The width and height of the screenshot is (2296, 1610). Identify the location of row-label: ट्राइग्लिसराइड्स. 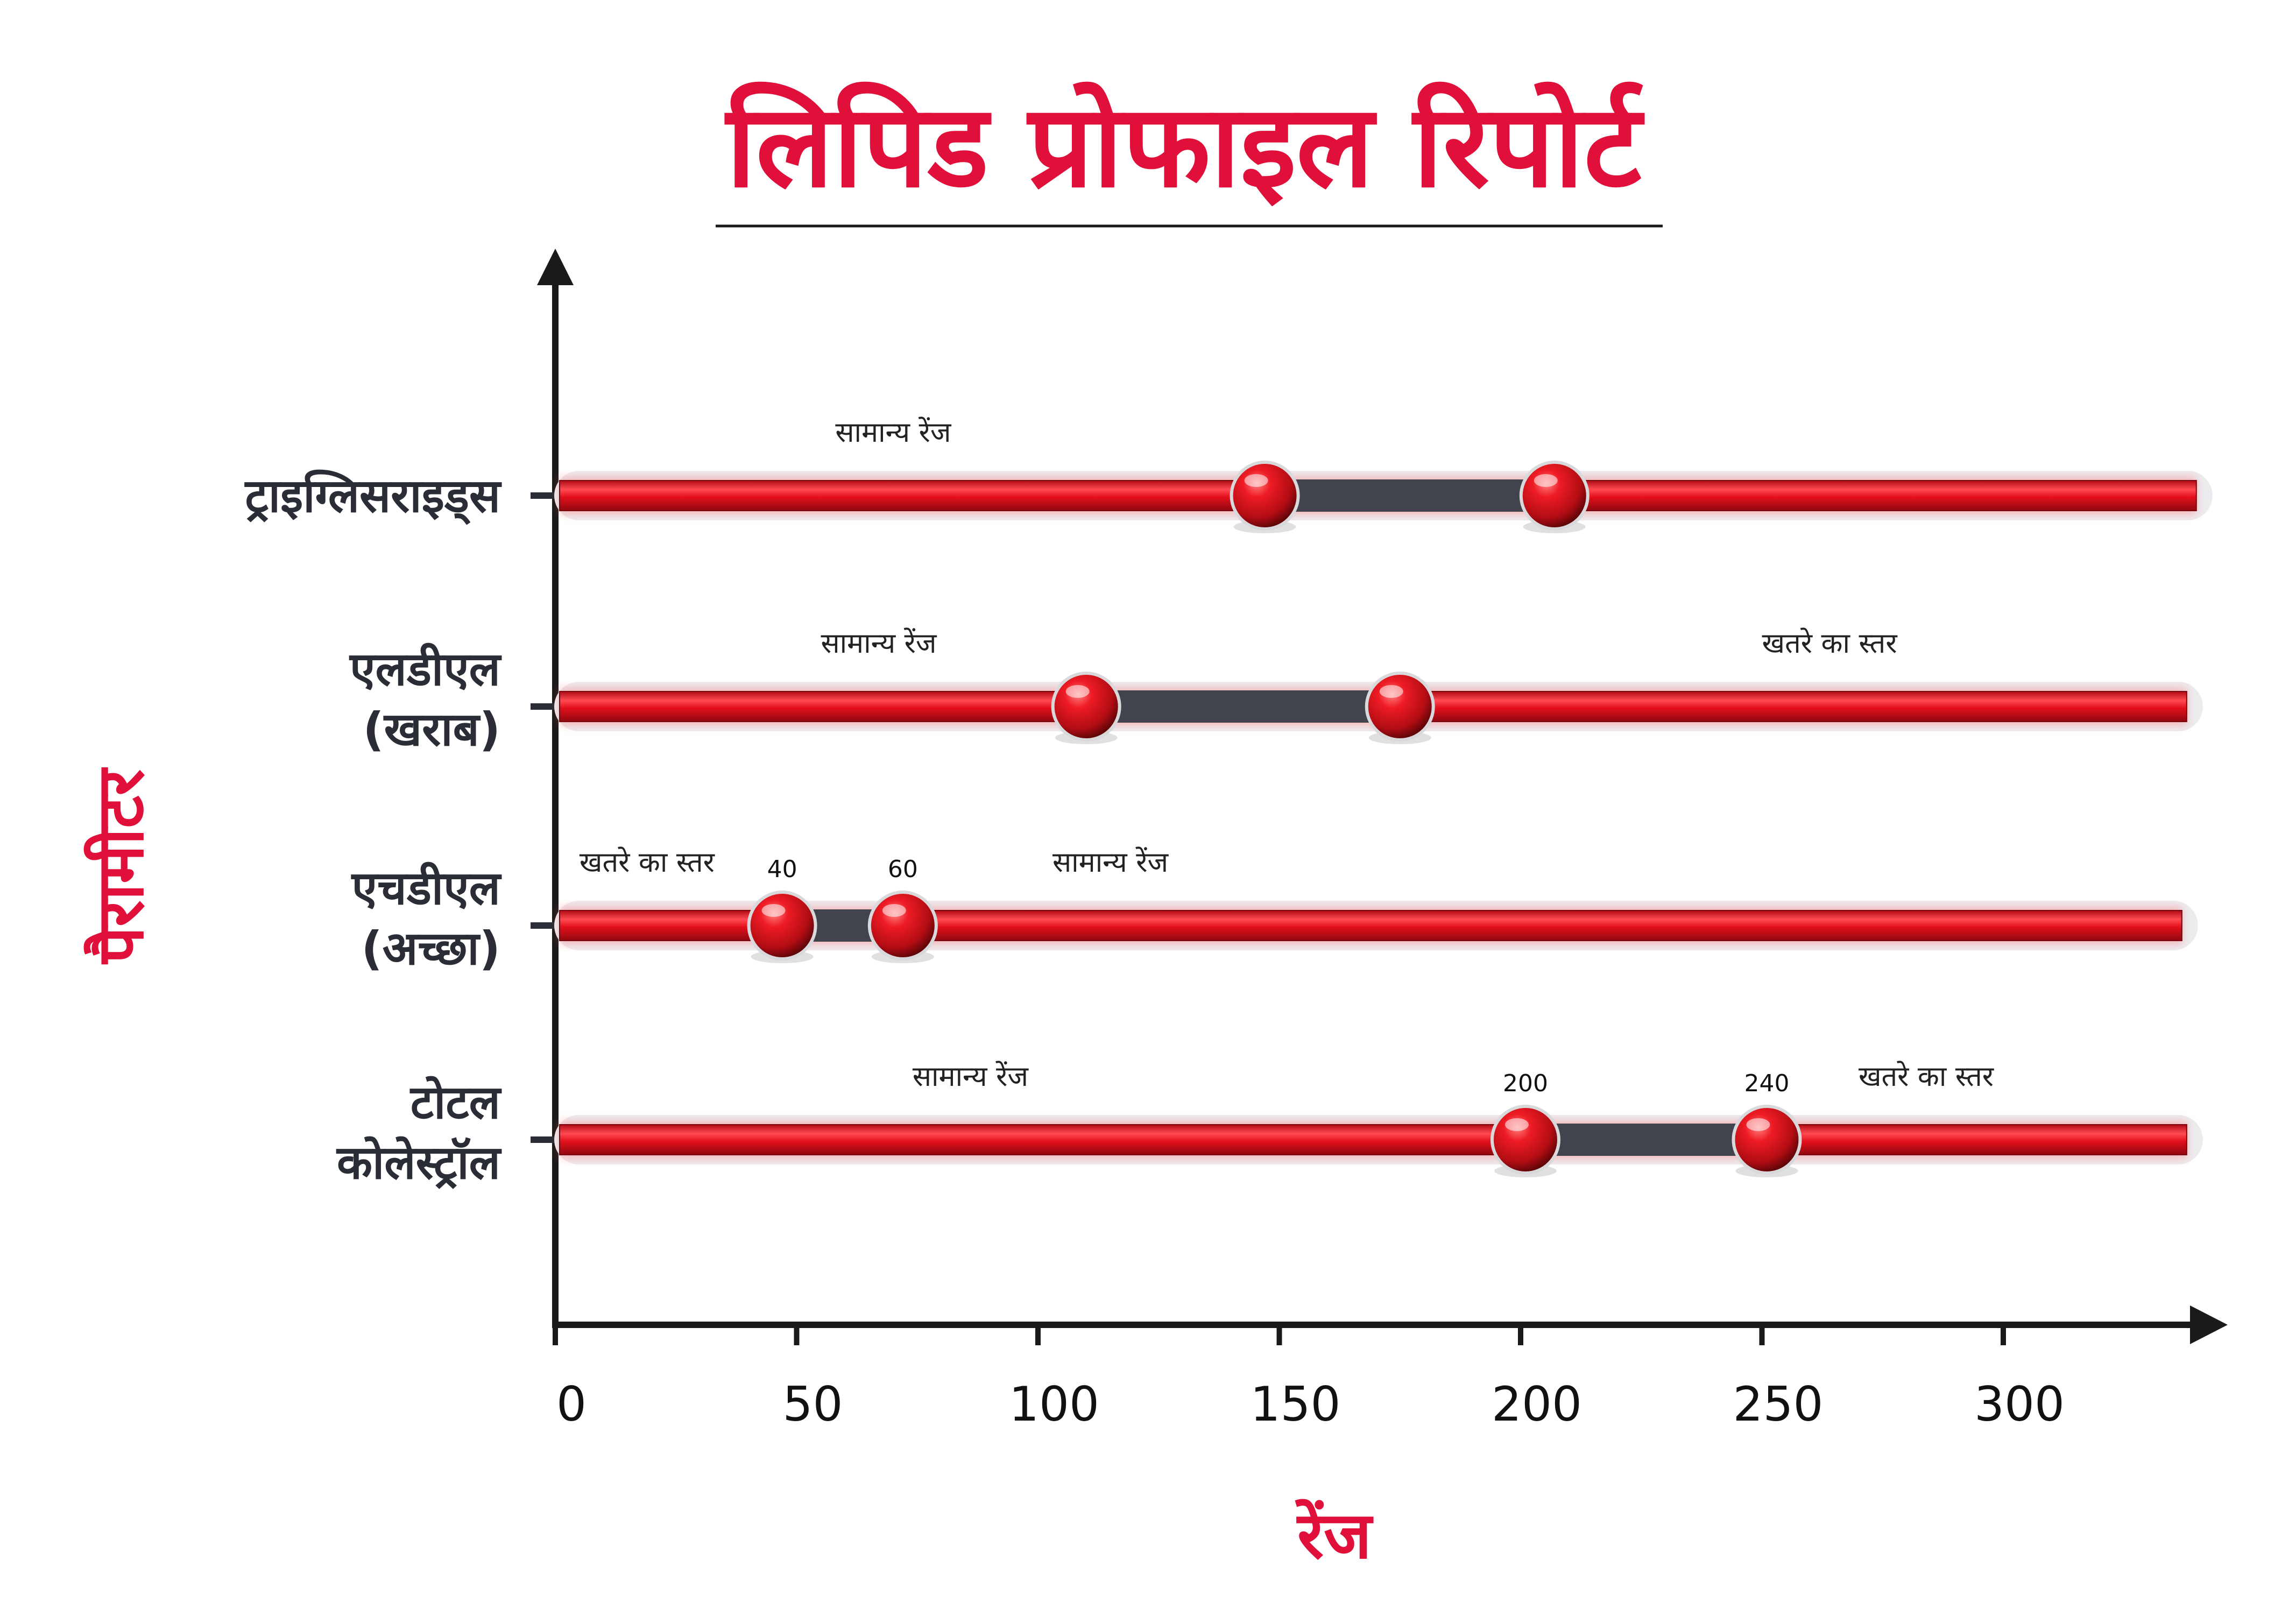
(372, 497).